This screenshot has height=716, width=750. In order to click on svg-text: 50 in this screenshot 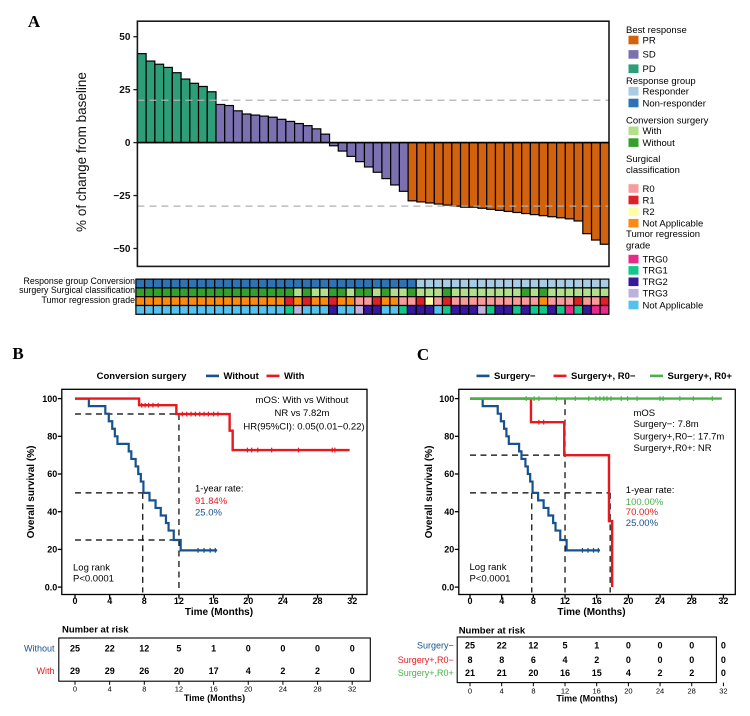, I will do `click(125, 37)`.